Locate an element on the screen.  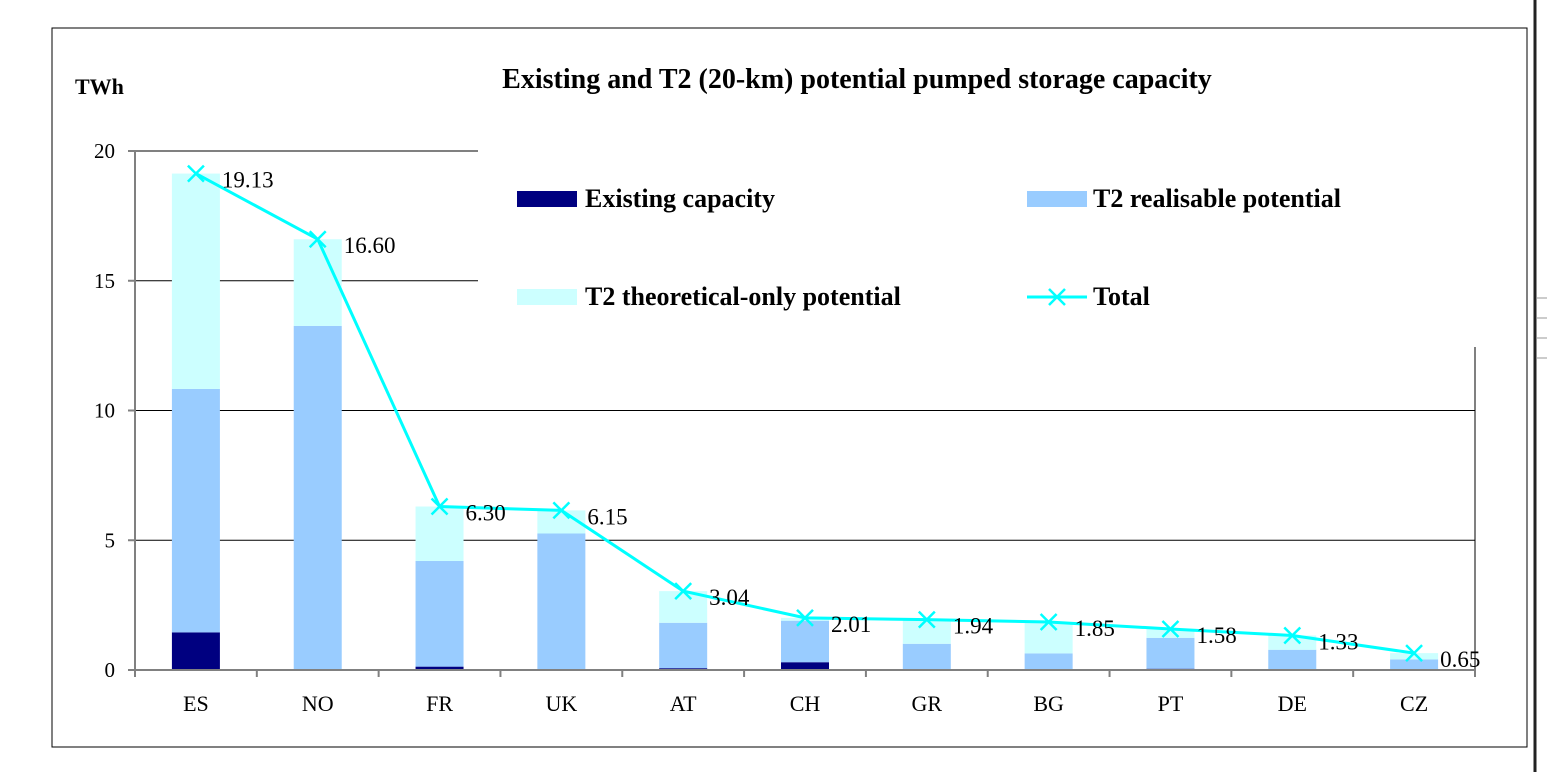
y-axis-label: TWh is located at coordinates (99, 86).